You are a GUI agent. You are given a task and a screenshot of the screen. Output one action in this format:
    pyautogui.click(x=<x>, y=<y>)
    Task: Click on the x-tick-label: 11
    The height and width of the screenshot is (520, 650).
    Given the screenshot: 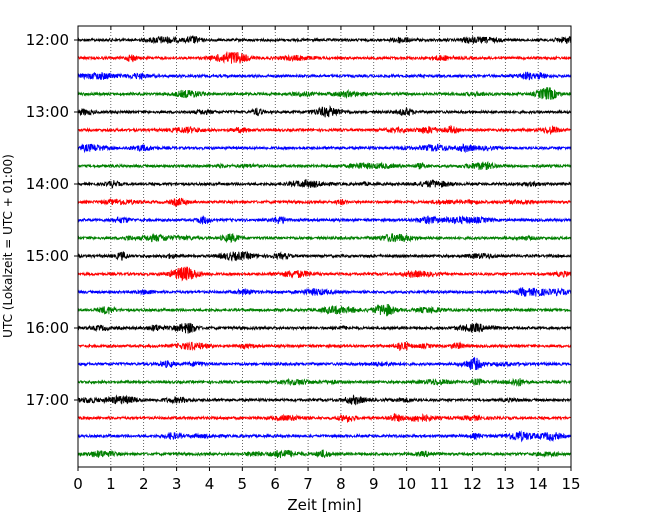 What is the action you would take?
    pyautogui.click(x=439, y=484)
    